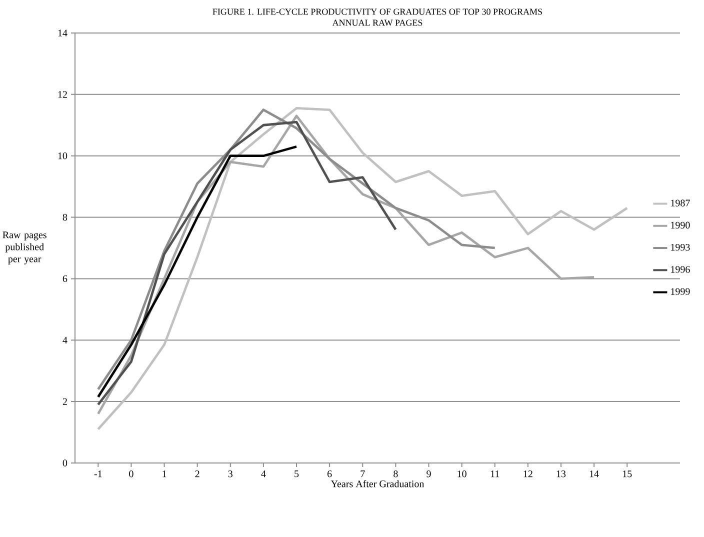 The width and height of the screenshot is (704, 537). I want to click on legend-label: 1996, so click(680, 269).